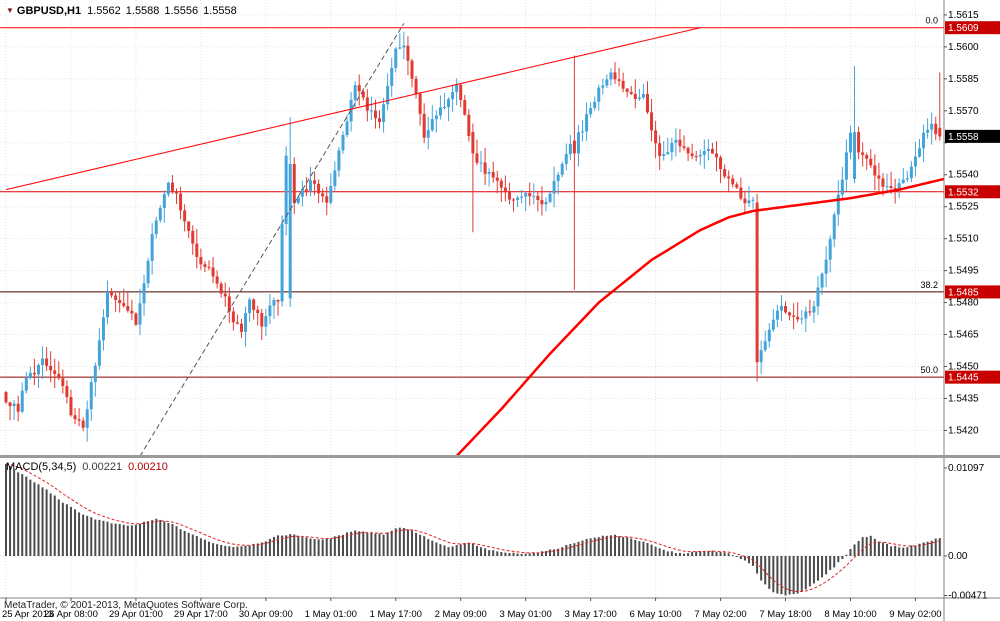 The height and width of the screenshot is (621, 1000). I want to click on svg-text: -0.00471, so click(968, 596).